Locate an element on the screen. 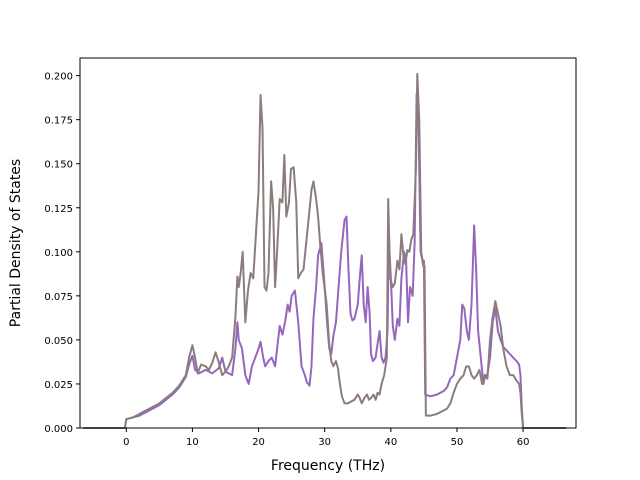  x-tick-label: 50 is located at coordinates (457, 442).